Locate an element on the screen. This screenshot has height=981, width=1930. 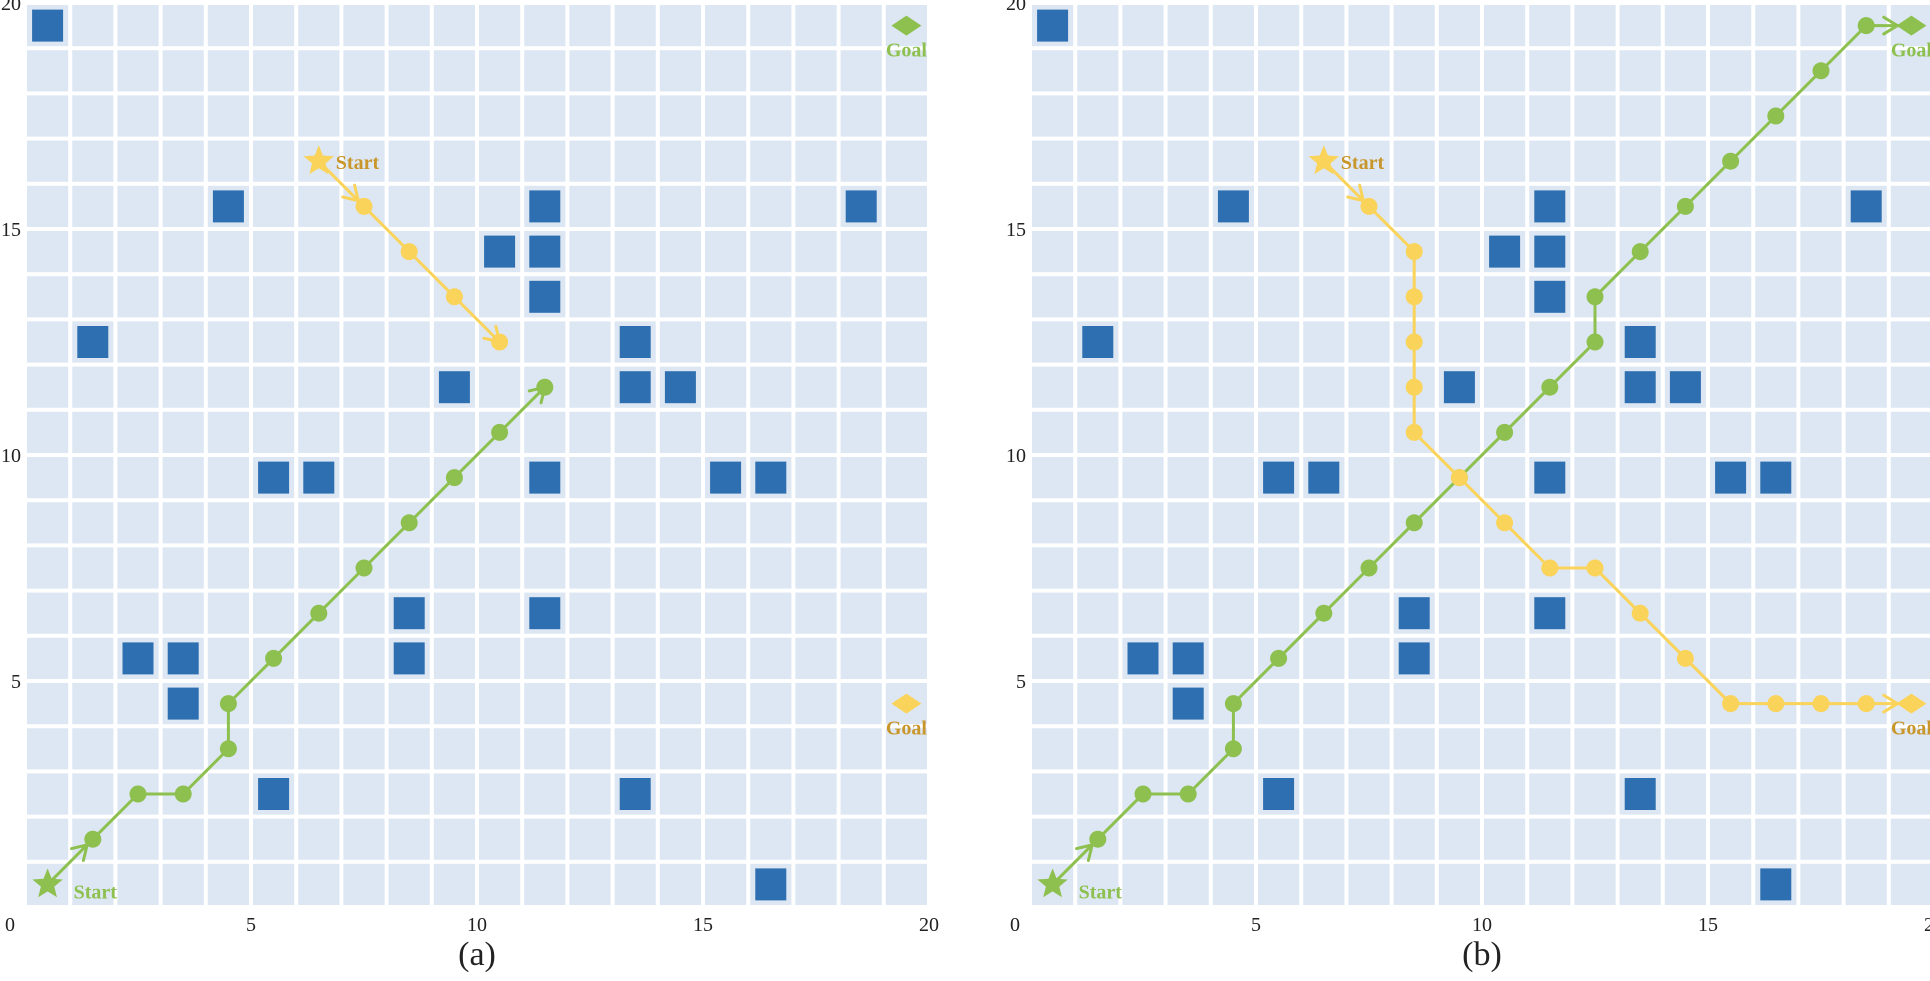
green-agent-start-arrow is located at coordinates (80, 852).